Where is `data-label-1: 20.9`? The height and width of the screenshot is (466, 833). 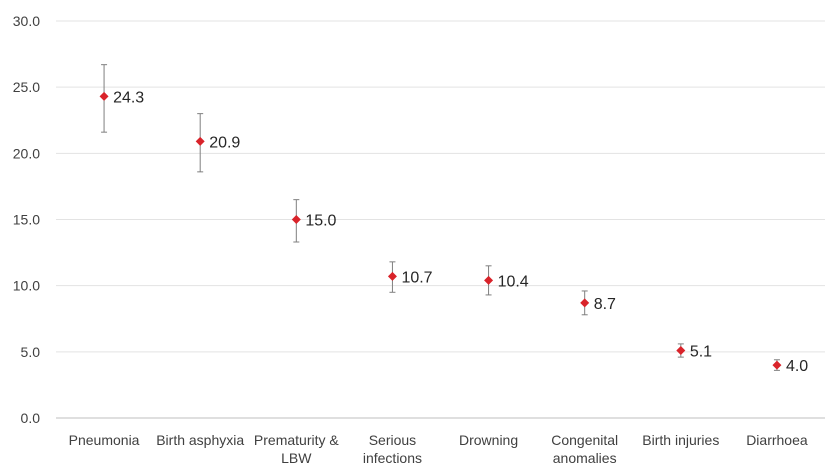 data-label-1: 20.9 is located at coordinates (224, 142).